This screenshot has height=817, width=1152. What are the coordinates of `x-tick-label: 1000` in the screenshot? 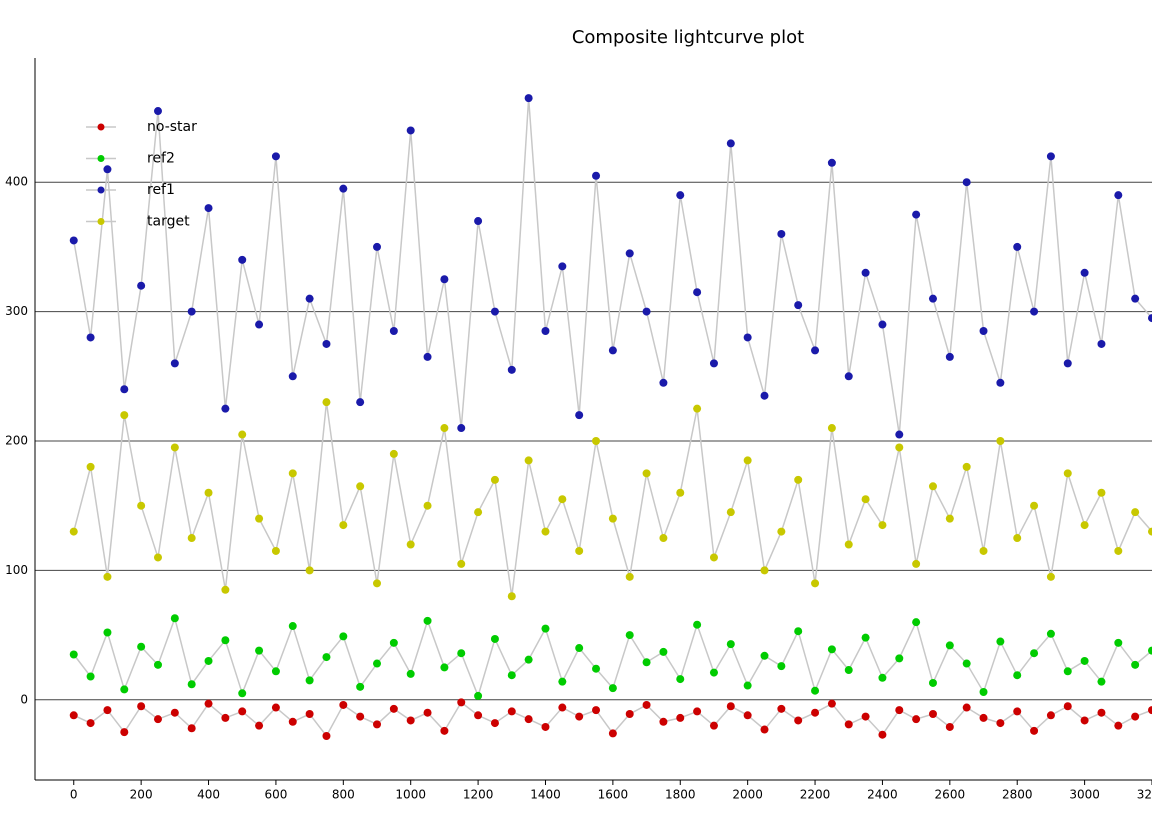 It's located at (410, 795).